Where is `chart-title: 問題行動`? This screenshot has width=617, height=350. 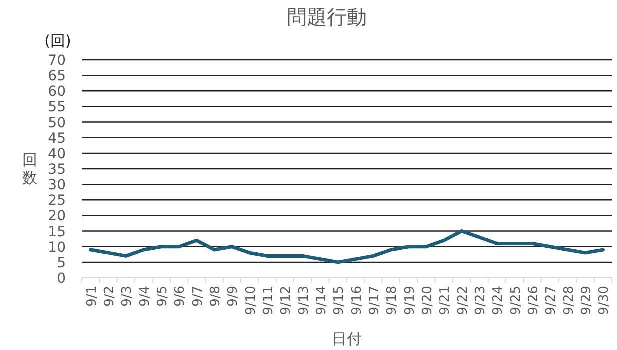
chart-title: 問題行動 is located at coordinates (327, 17).